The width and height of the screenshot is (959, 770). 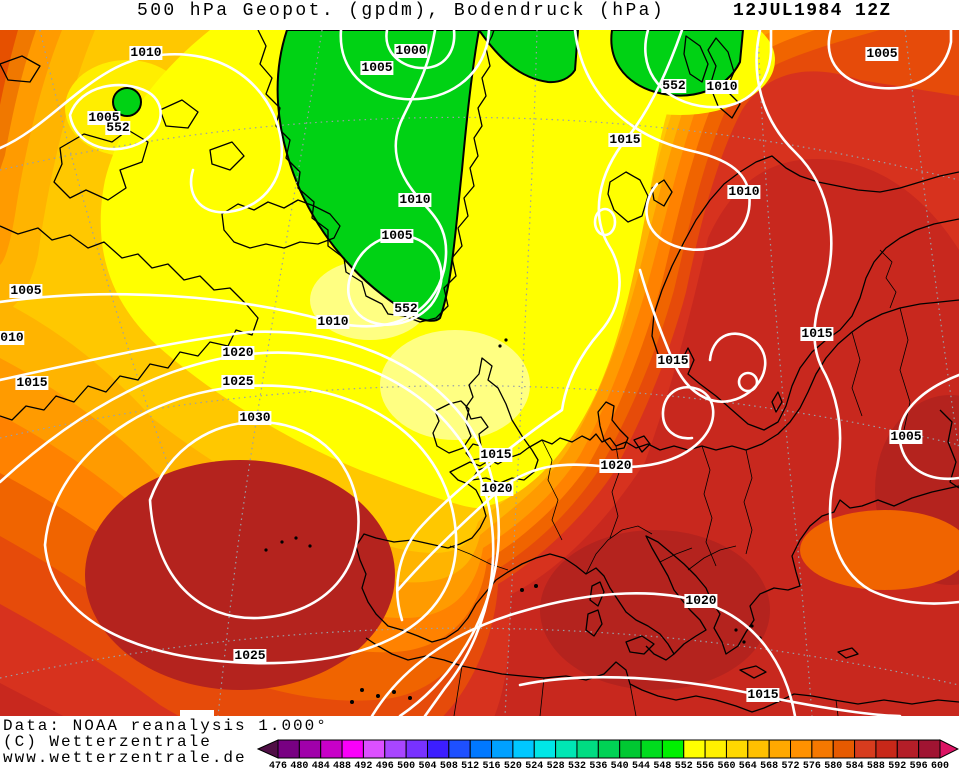 I want to click on clipped-label-box, so click(x=197, y=713).